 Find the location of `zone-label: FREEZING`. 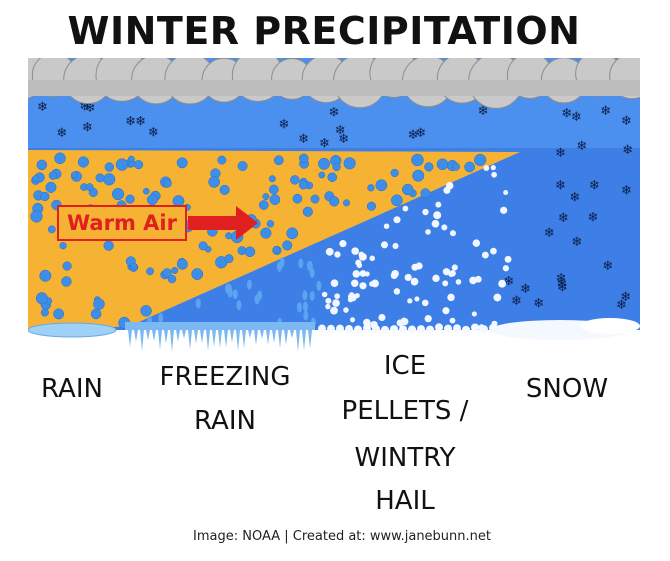

zone-label: FREEZING is located at coordinates (225, 377).